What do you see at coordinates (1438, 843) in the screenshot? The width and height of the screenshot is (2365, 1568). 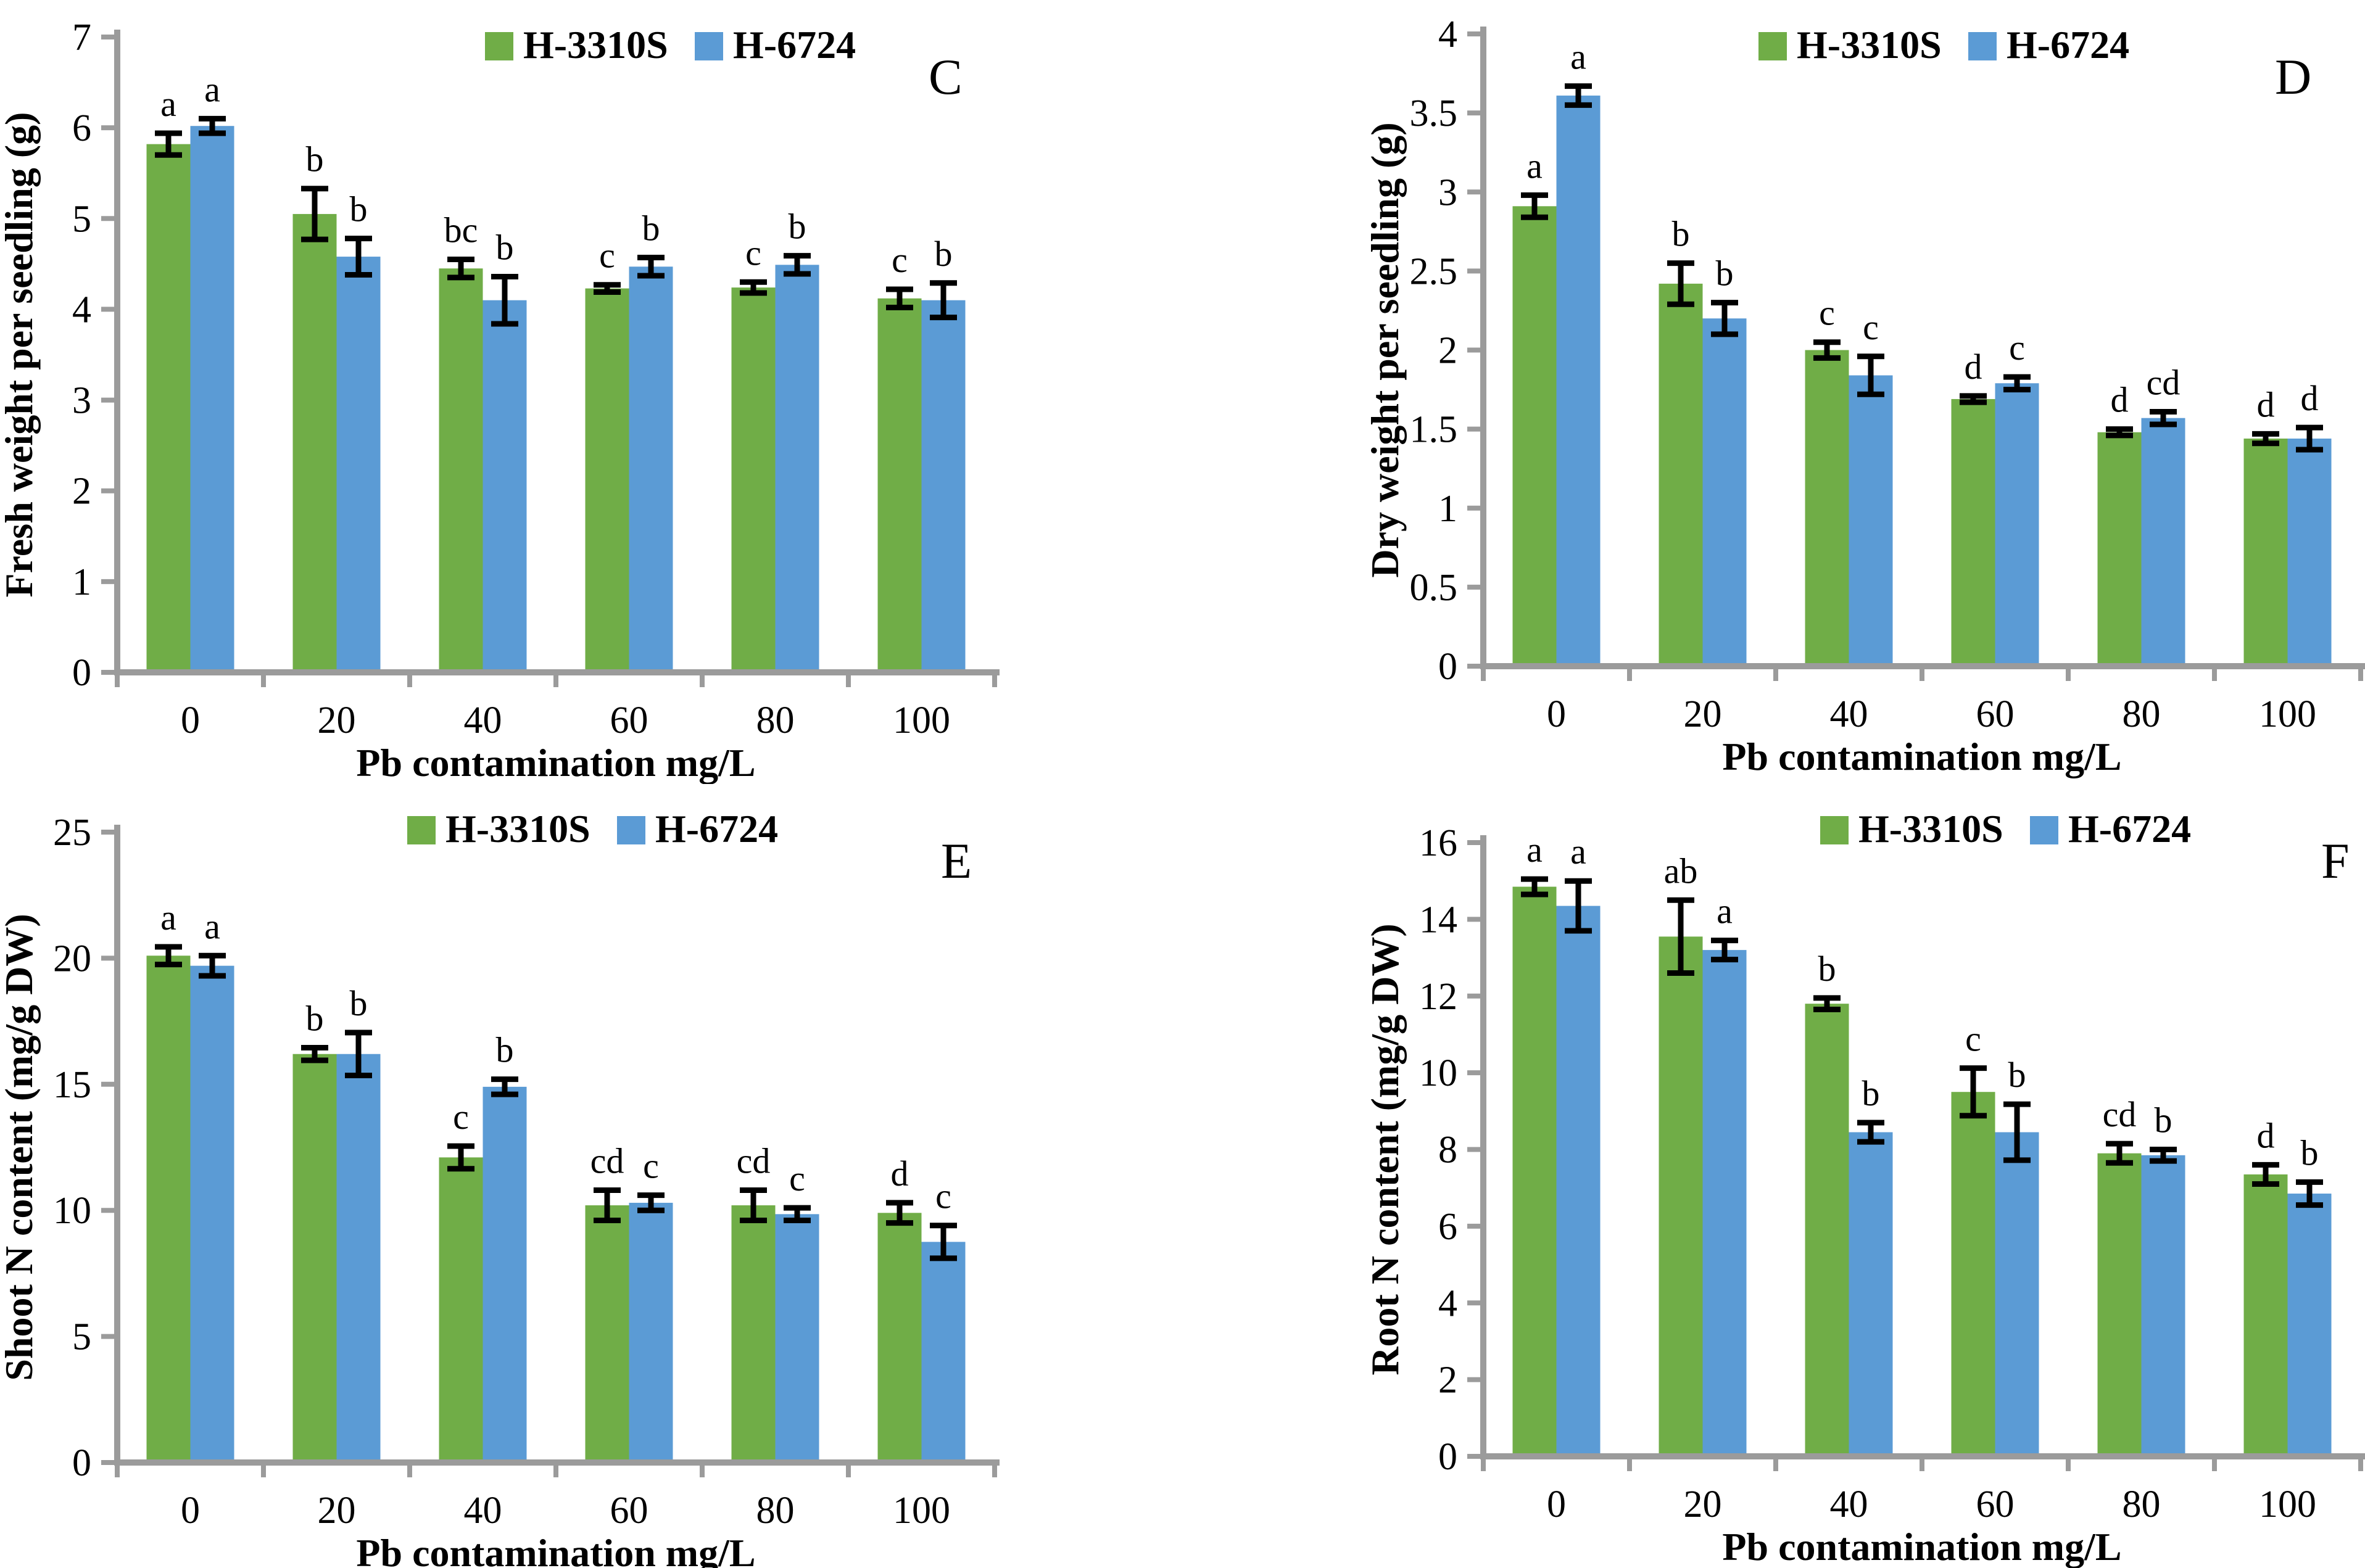 I see `y-tick-label: 16` at bounding box center [1438, 843].